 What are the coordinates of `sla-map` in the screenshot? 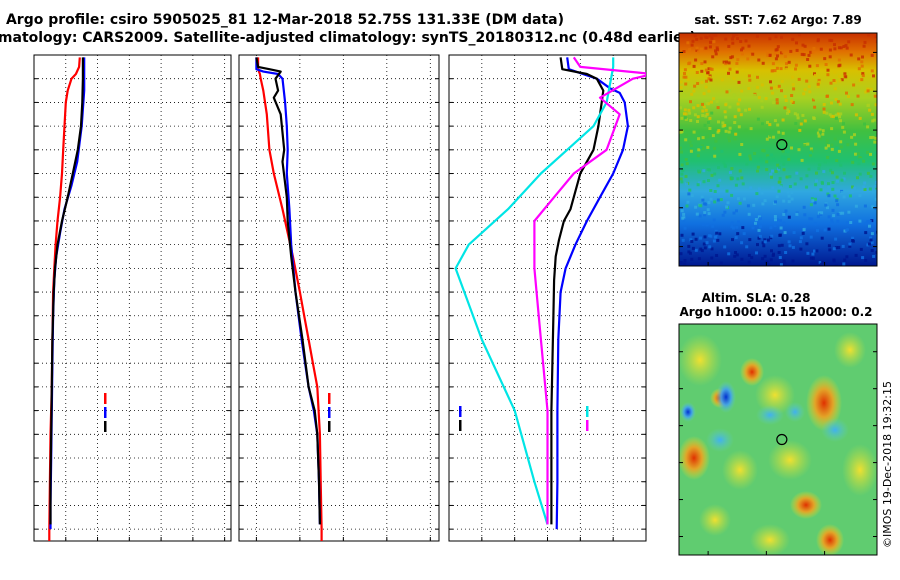 It's located at (778, 439).